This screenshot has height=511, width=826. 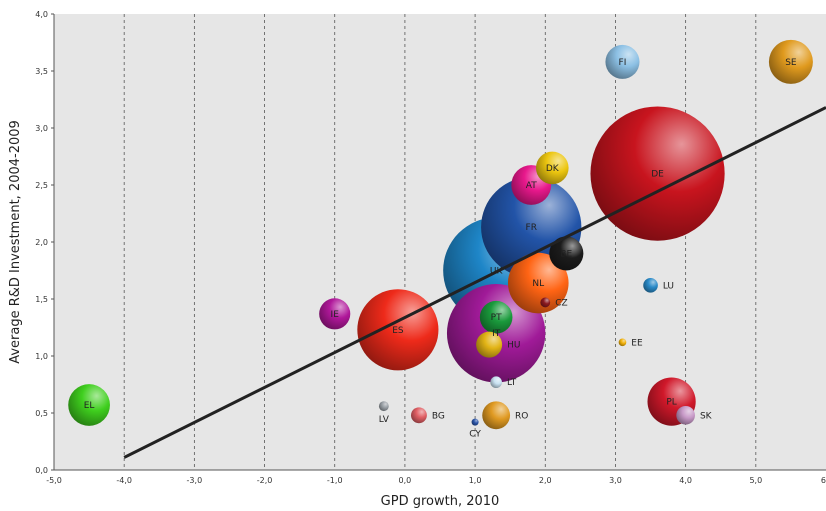 I want to click on bubble-lt, so click(x=496, y=382).